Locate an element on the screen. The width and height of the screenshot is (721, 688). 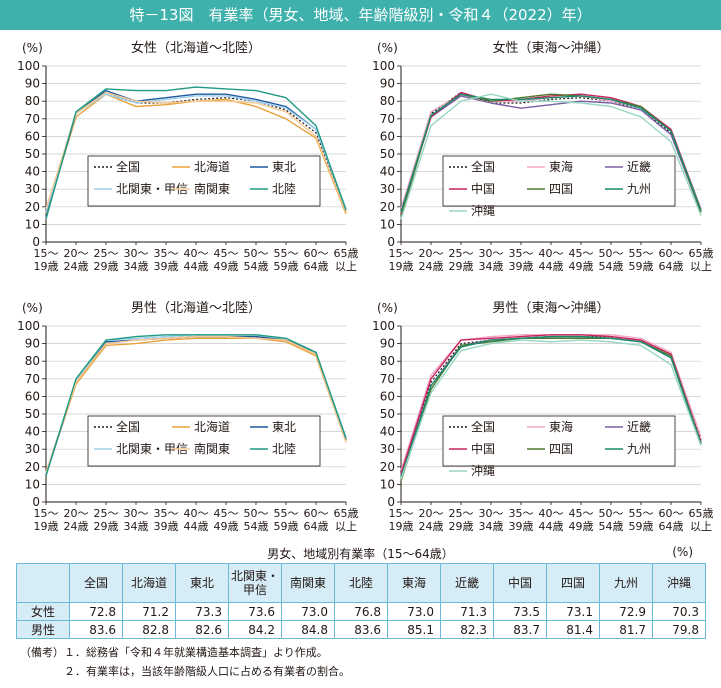
table-header-cell: 近畿 is located at coordinates (467, 583).